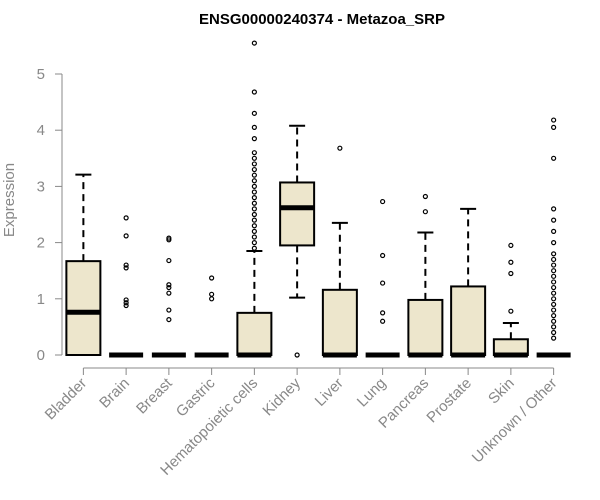 The image size is (600, 500). What do you see at coordinates (382, 278) in the screenshot?
I see `box-lung` at bounding box center [382, 278].